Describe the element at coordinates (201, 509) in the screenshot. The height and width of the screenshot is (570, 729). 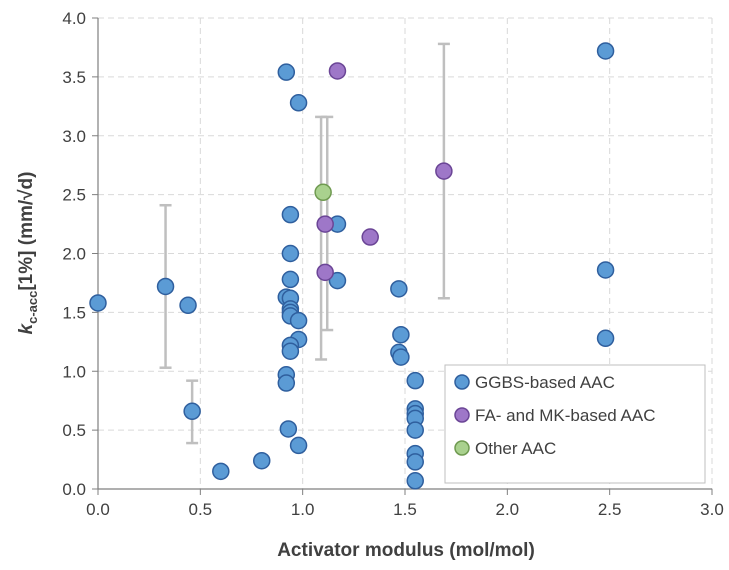
I see `x-tick-label: 0.5` at that location.